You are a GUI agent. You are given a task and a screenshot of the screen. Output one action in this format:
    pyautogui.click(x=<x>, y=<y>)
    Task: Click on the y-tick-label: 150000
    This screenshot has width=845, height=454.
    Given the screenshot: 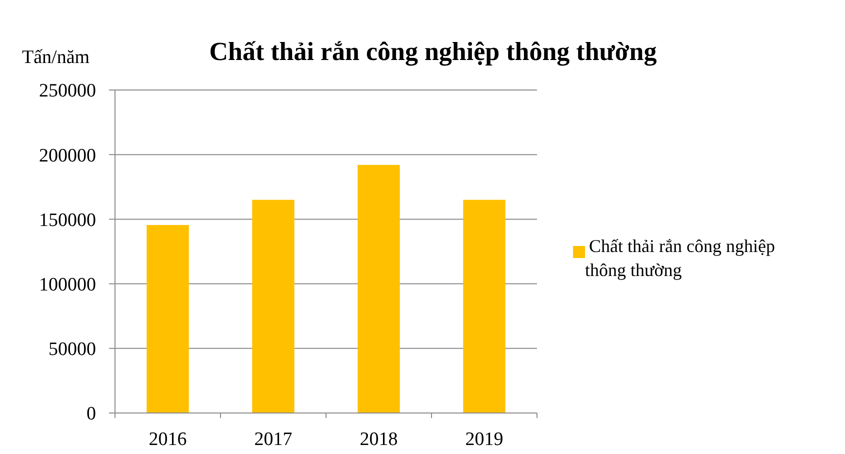 What is the action you would take?
    pyautogui.click(x=67, y=220)
    